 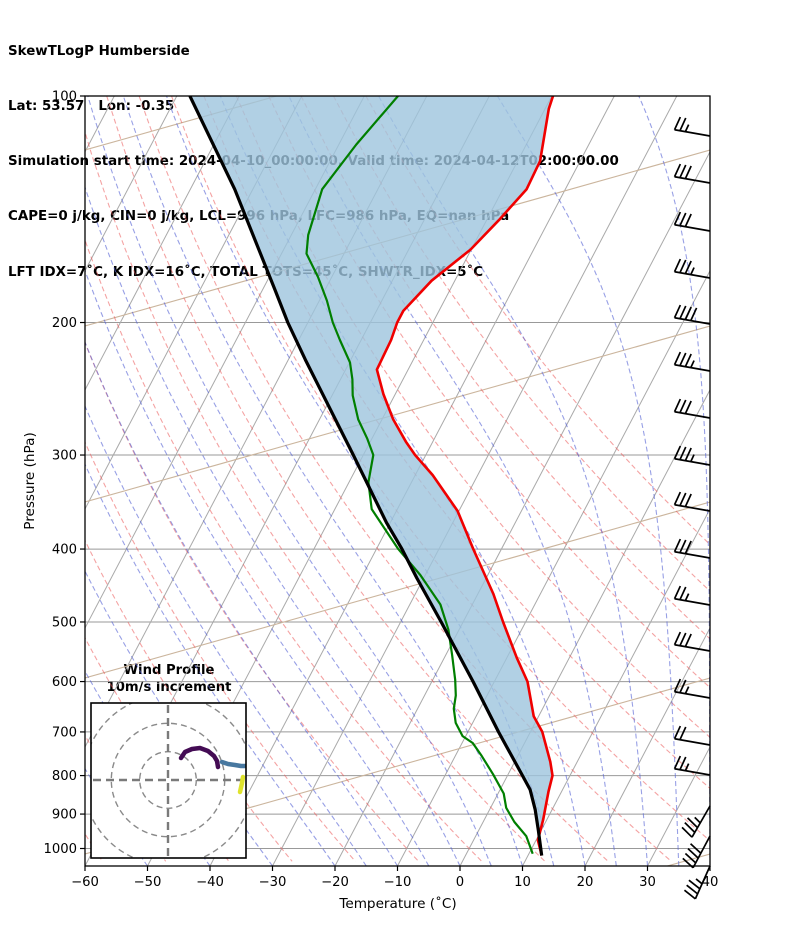 What do you see at coordinates (60, 849) in the screenshot?
I see `y-tick-label: 1000` at bounding box center [60, 849].